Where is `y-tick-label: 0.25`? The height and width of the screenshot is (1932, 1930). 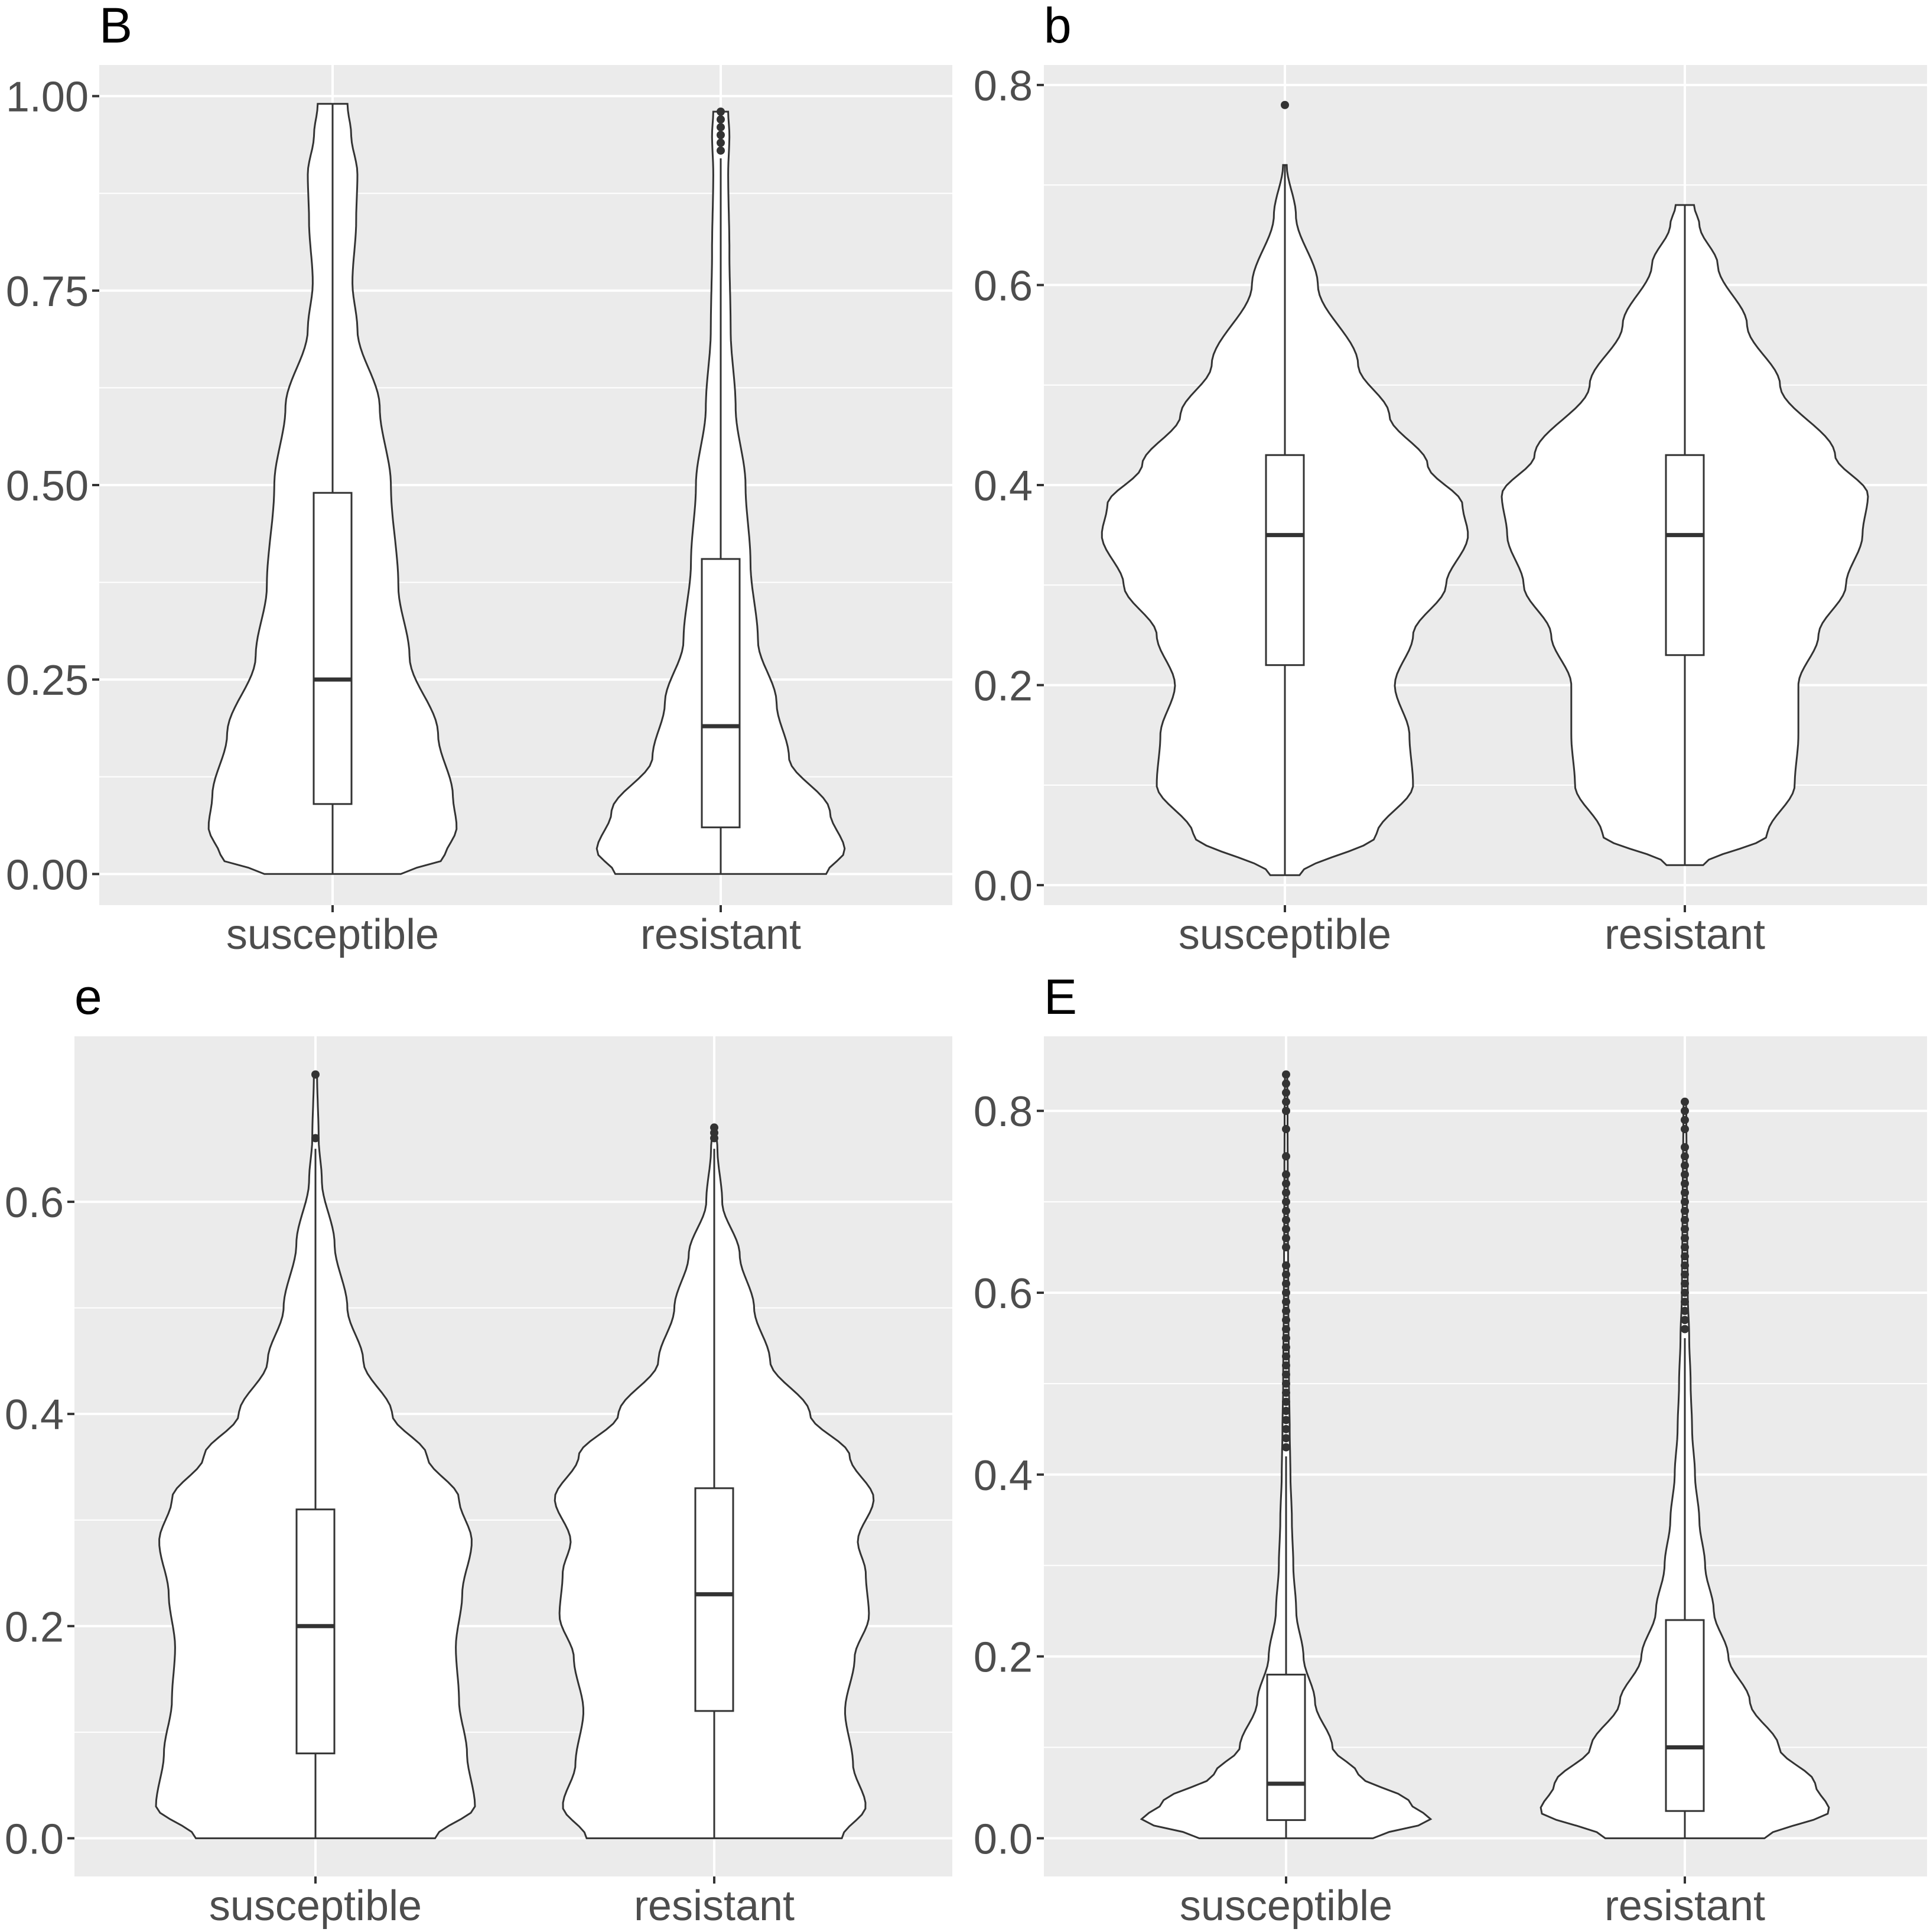 y-tick-label: 0.25 is located at coordinates (47, 680).